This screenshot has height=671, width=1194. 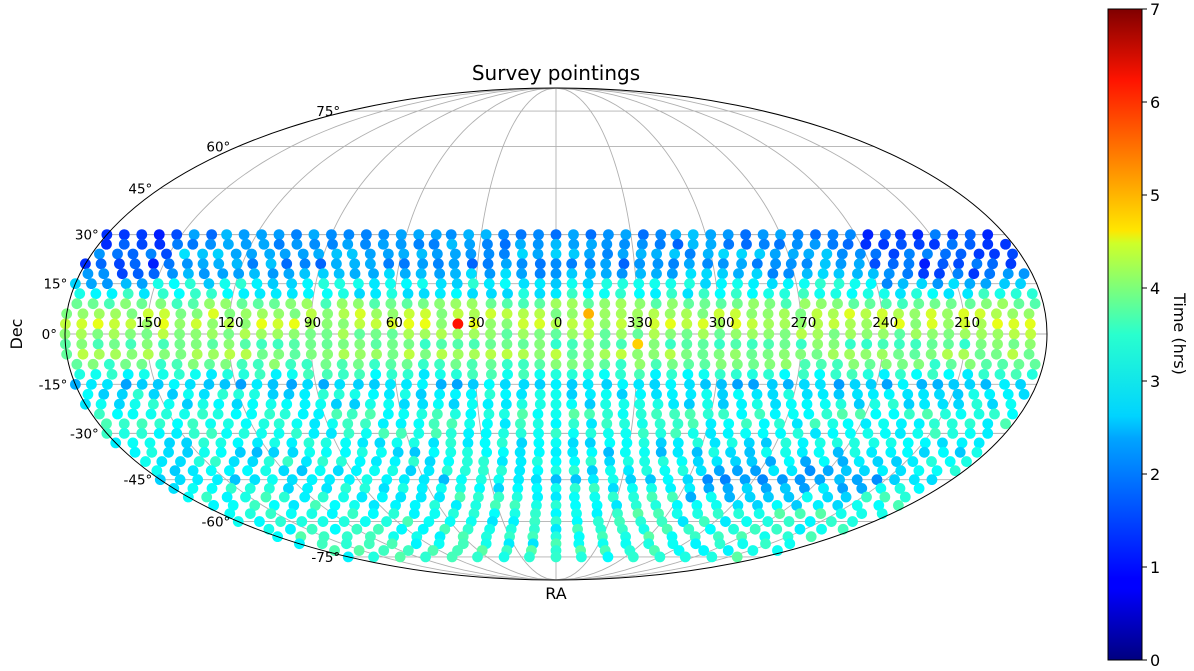 What do you see at coordinates (55, 285) in the screenshot?
I see `dec-tick-label: 15°` at bounding box center [55, 285].